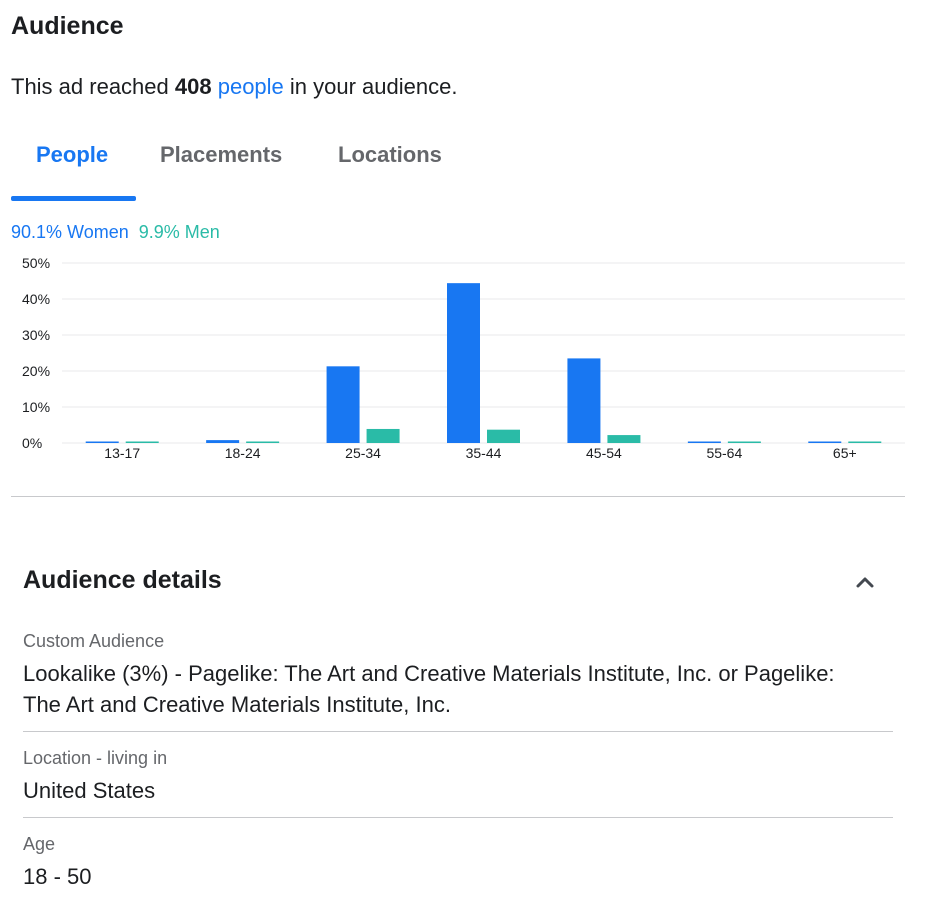  I want to click on tab-placements: Placements, so click(221, 154).